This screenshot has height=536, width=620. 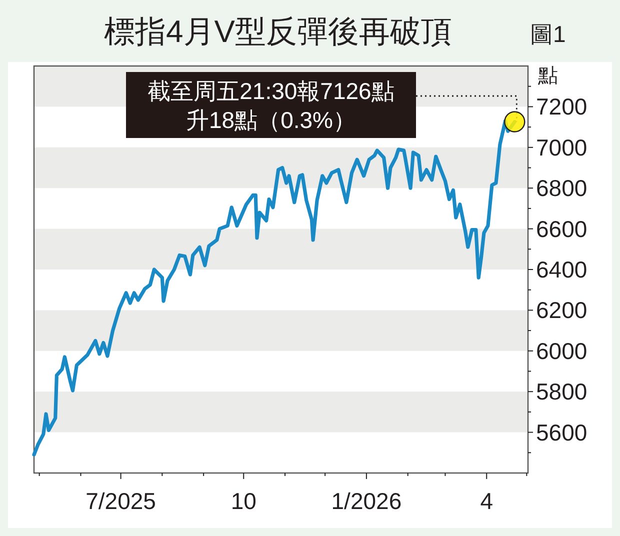 I want to click on ytick: 6000, so click(x=562, y=351).